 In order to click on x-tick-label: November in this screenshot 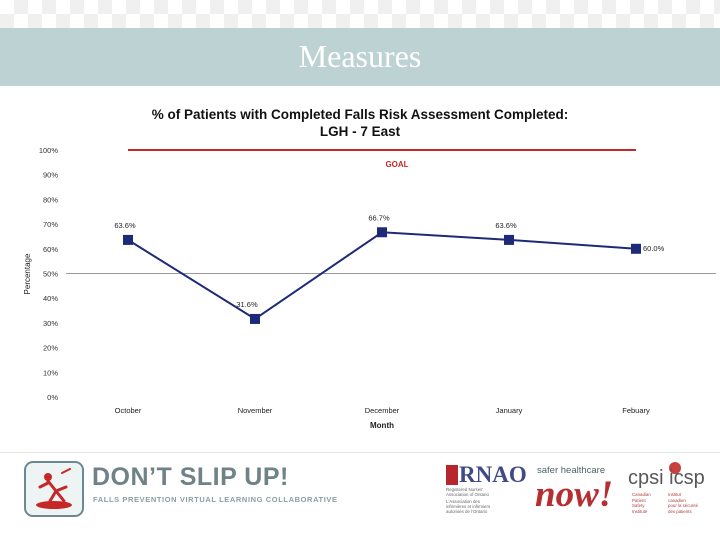, I will do `click(255, 410)`.